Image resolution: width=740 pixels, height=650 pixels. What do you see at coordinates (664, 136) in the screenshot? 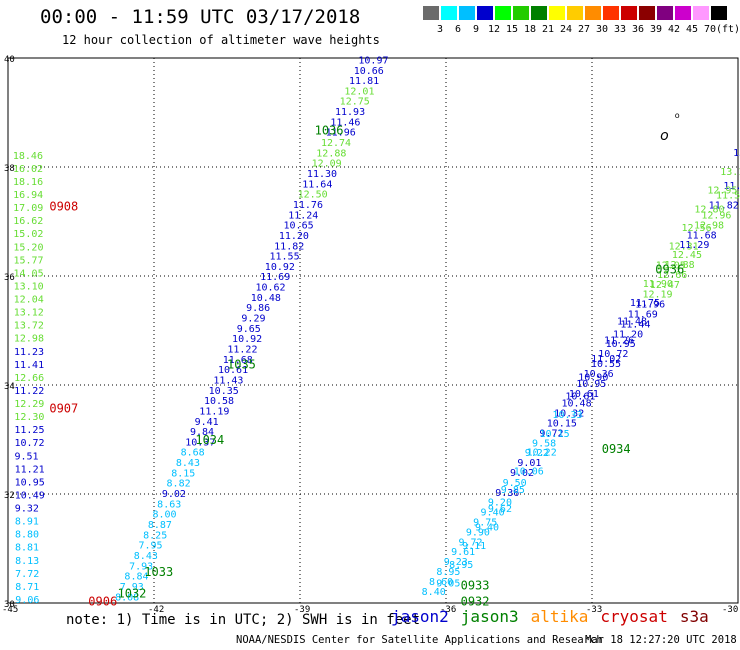
I see `island-symbol: o` at bounding box center [664, 136].